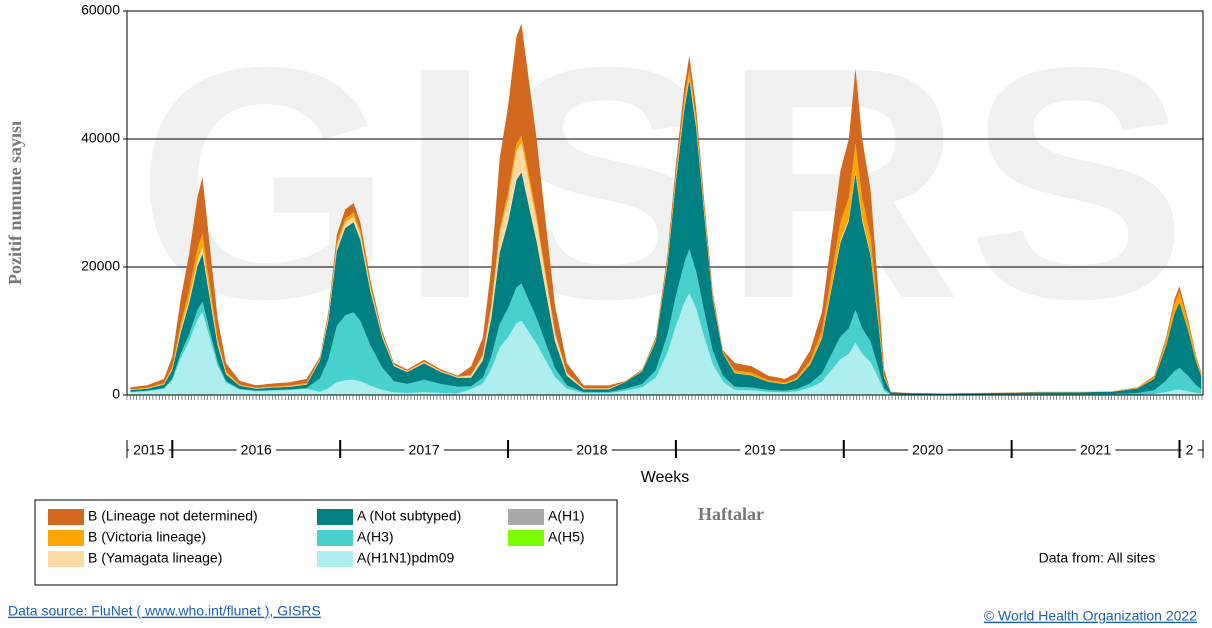 The image size is (1212, 628). Describe the element at coordinates (1097, 558) in the screenshot. I see `note: Data from: All sites` at that location.